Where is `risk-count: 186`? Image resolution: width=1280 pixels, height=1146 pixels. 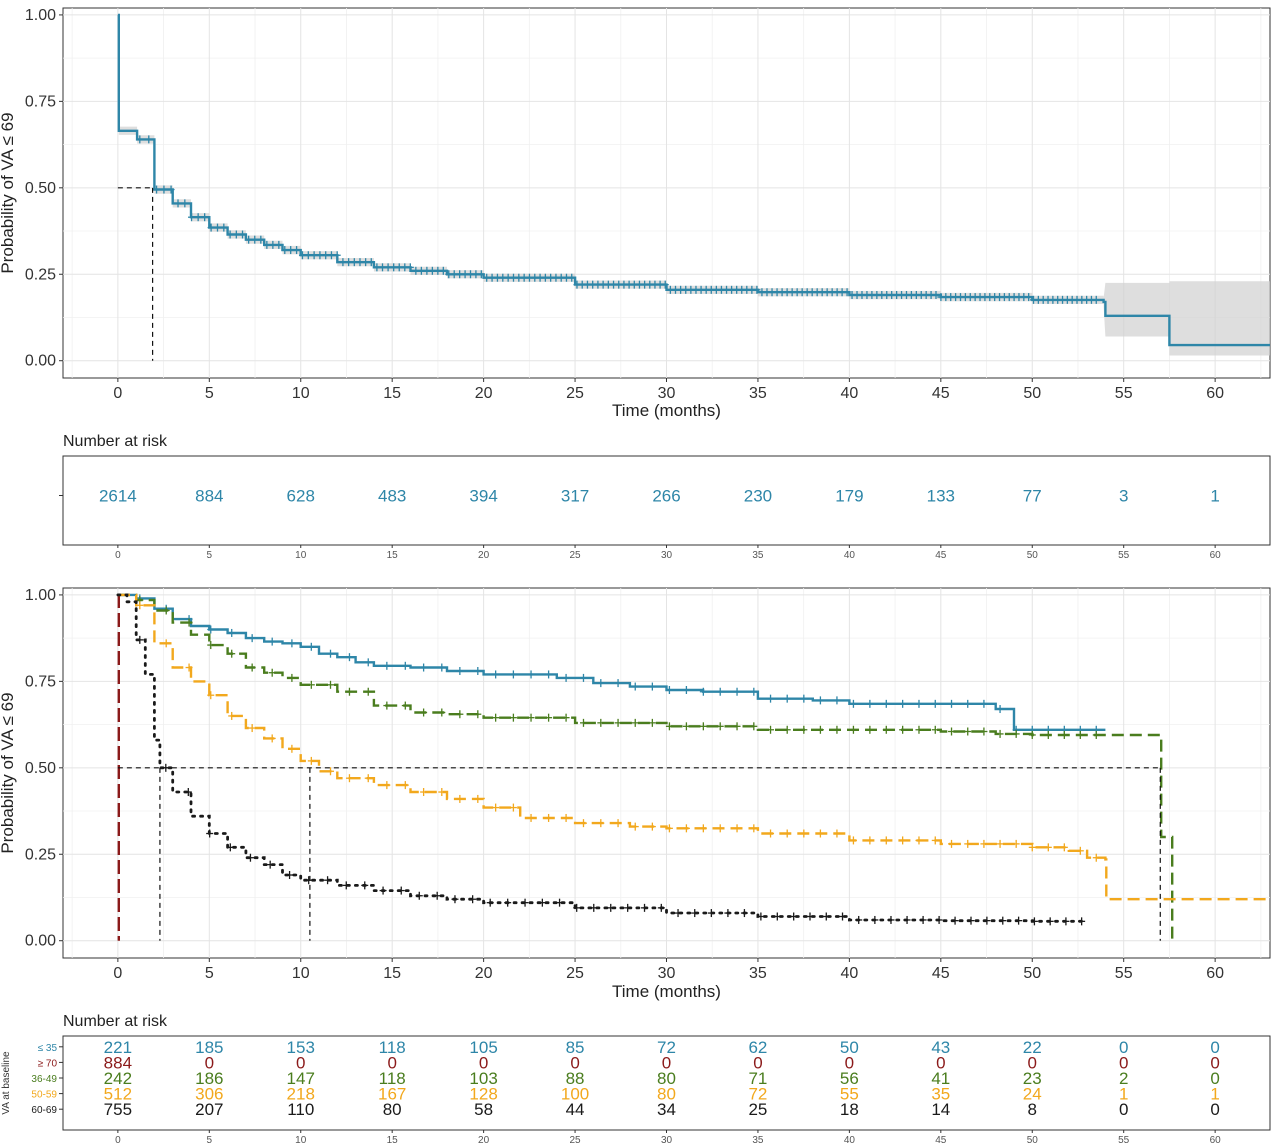
risk-count: 186 is located at coordinates (209, 1078).